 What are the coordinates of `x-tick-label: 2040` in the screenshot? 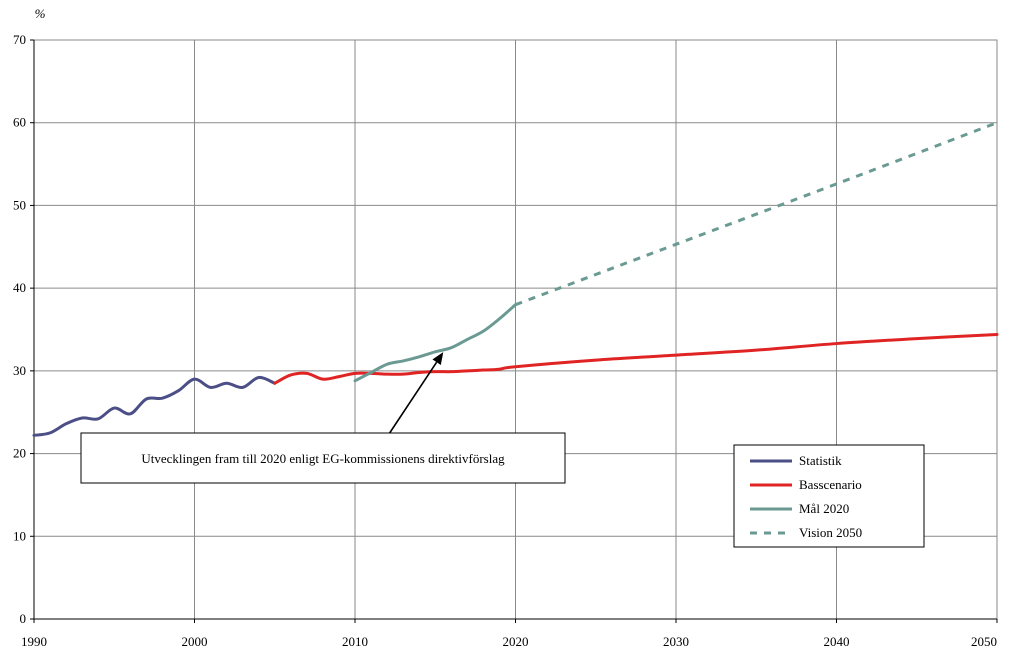 It's located at (837, 641).